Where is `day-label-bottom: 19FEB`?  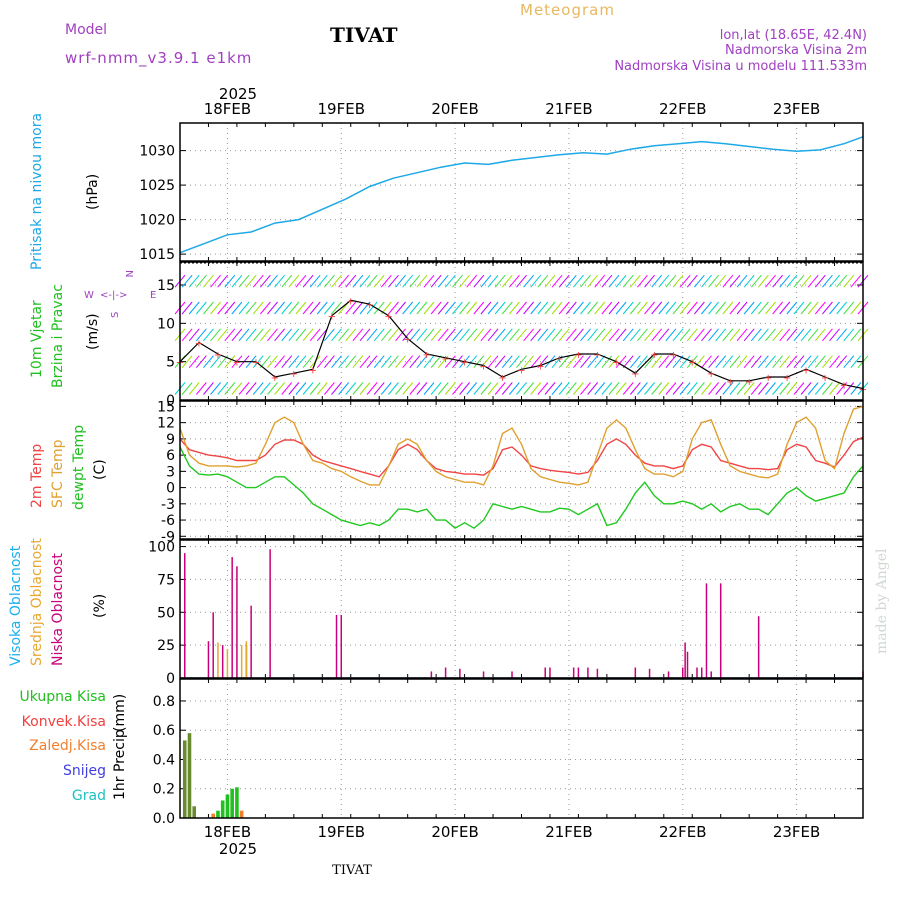
day-label-bottom: 19FEB is located at coordinates (341, 832).